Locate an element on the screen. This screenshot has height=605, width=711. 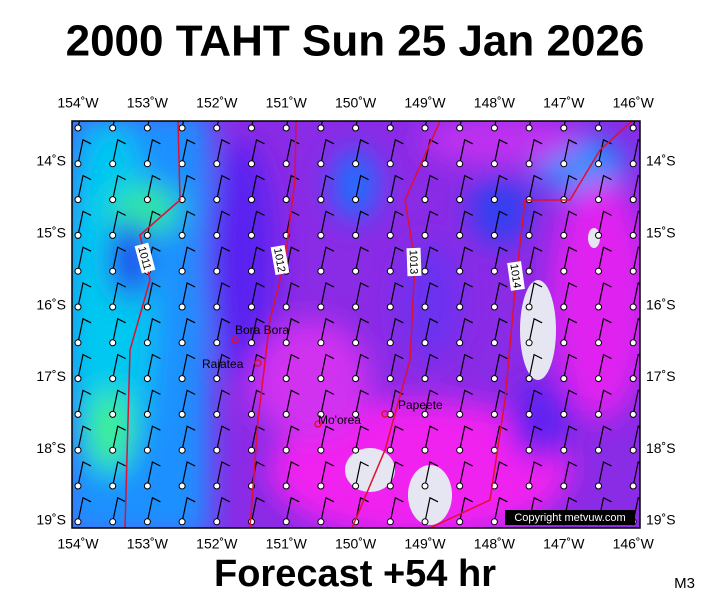
lon-label-bottom: 150˚W is located at coordinates (356, 544).